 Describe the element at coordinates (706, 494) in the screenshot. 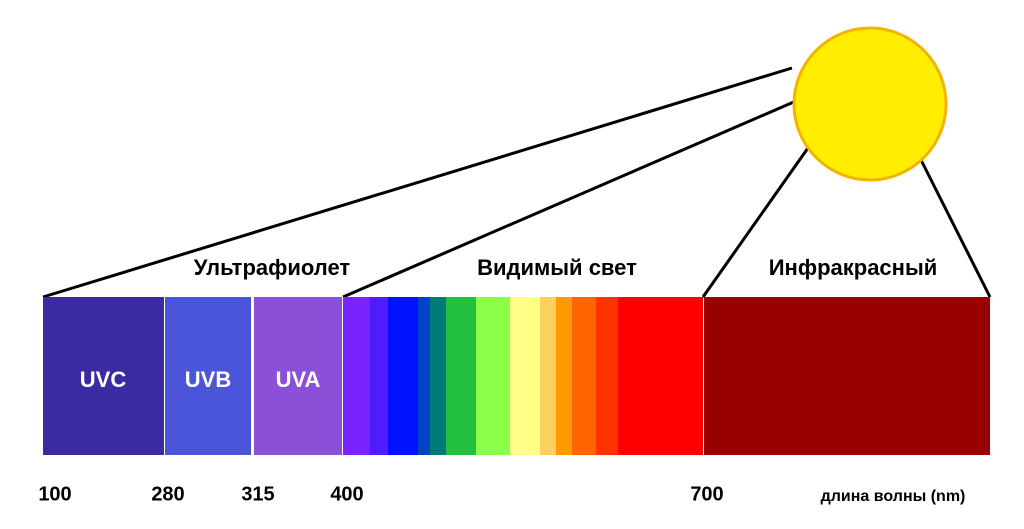

I see `tick-label: 700` at that location.